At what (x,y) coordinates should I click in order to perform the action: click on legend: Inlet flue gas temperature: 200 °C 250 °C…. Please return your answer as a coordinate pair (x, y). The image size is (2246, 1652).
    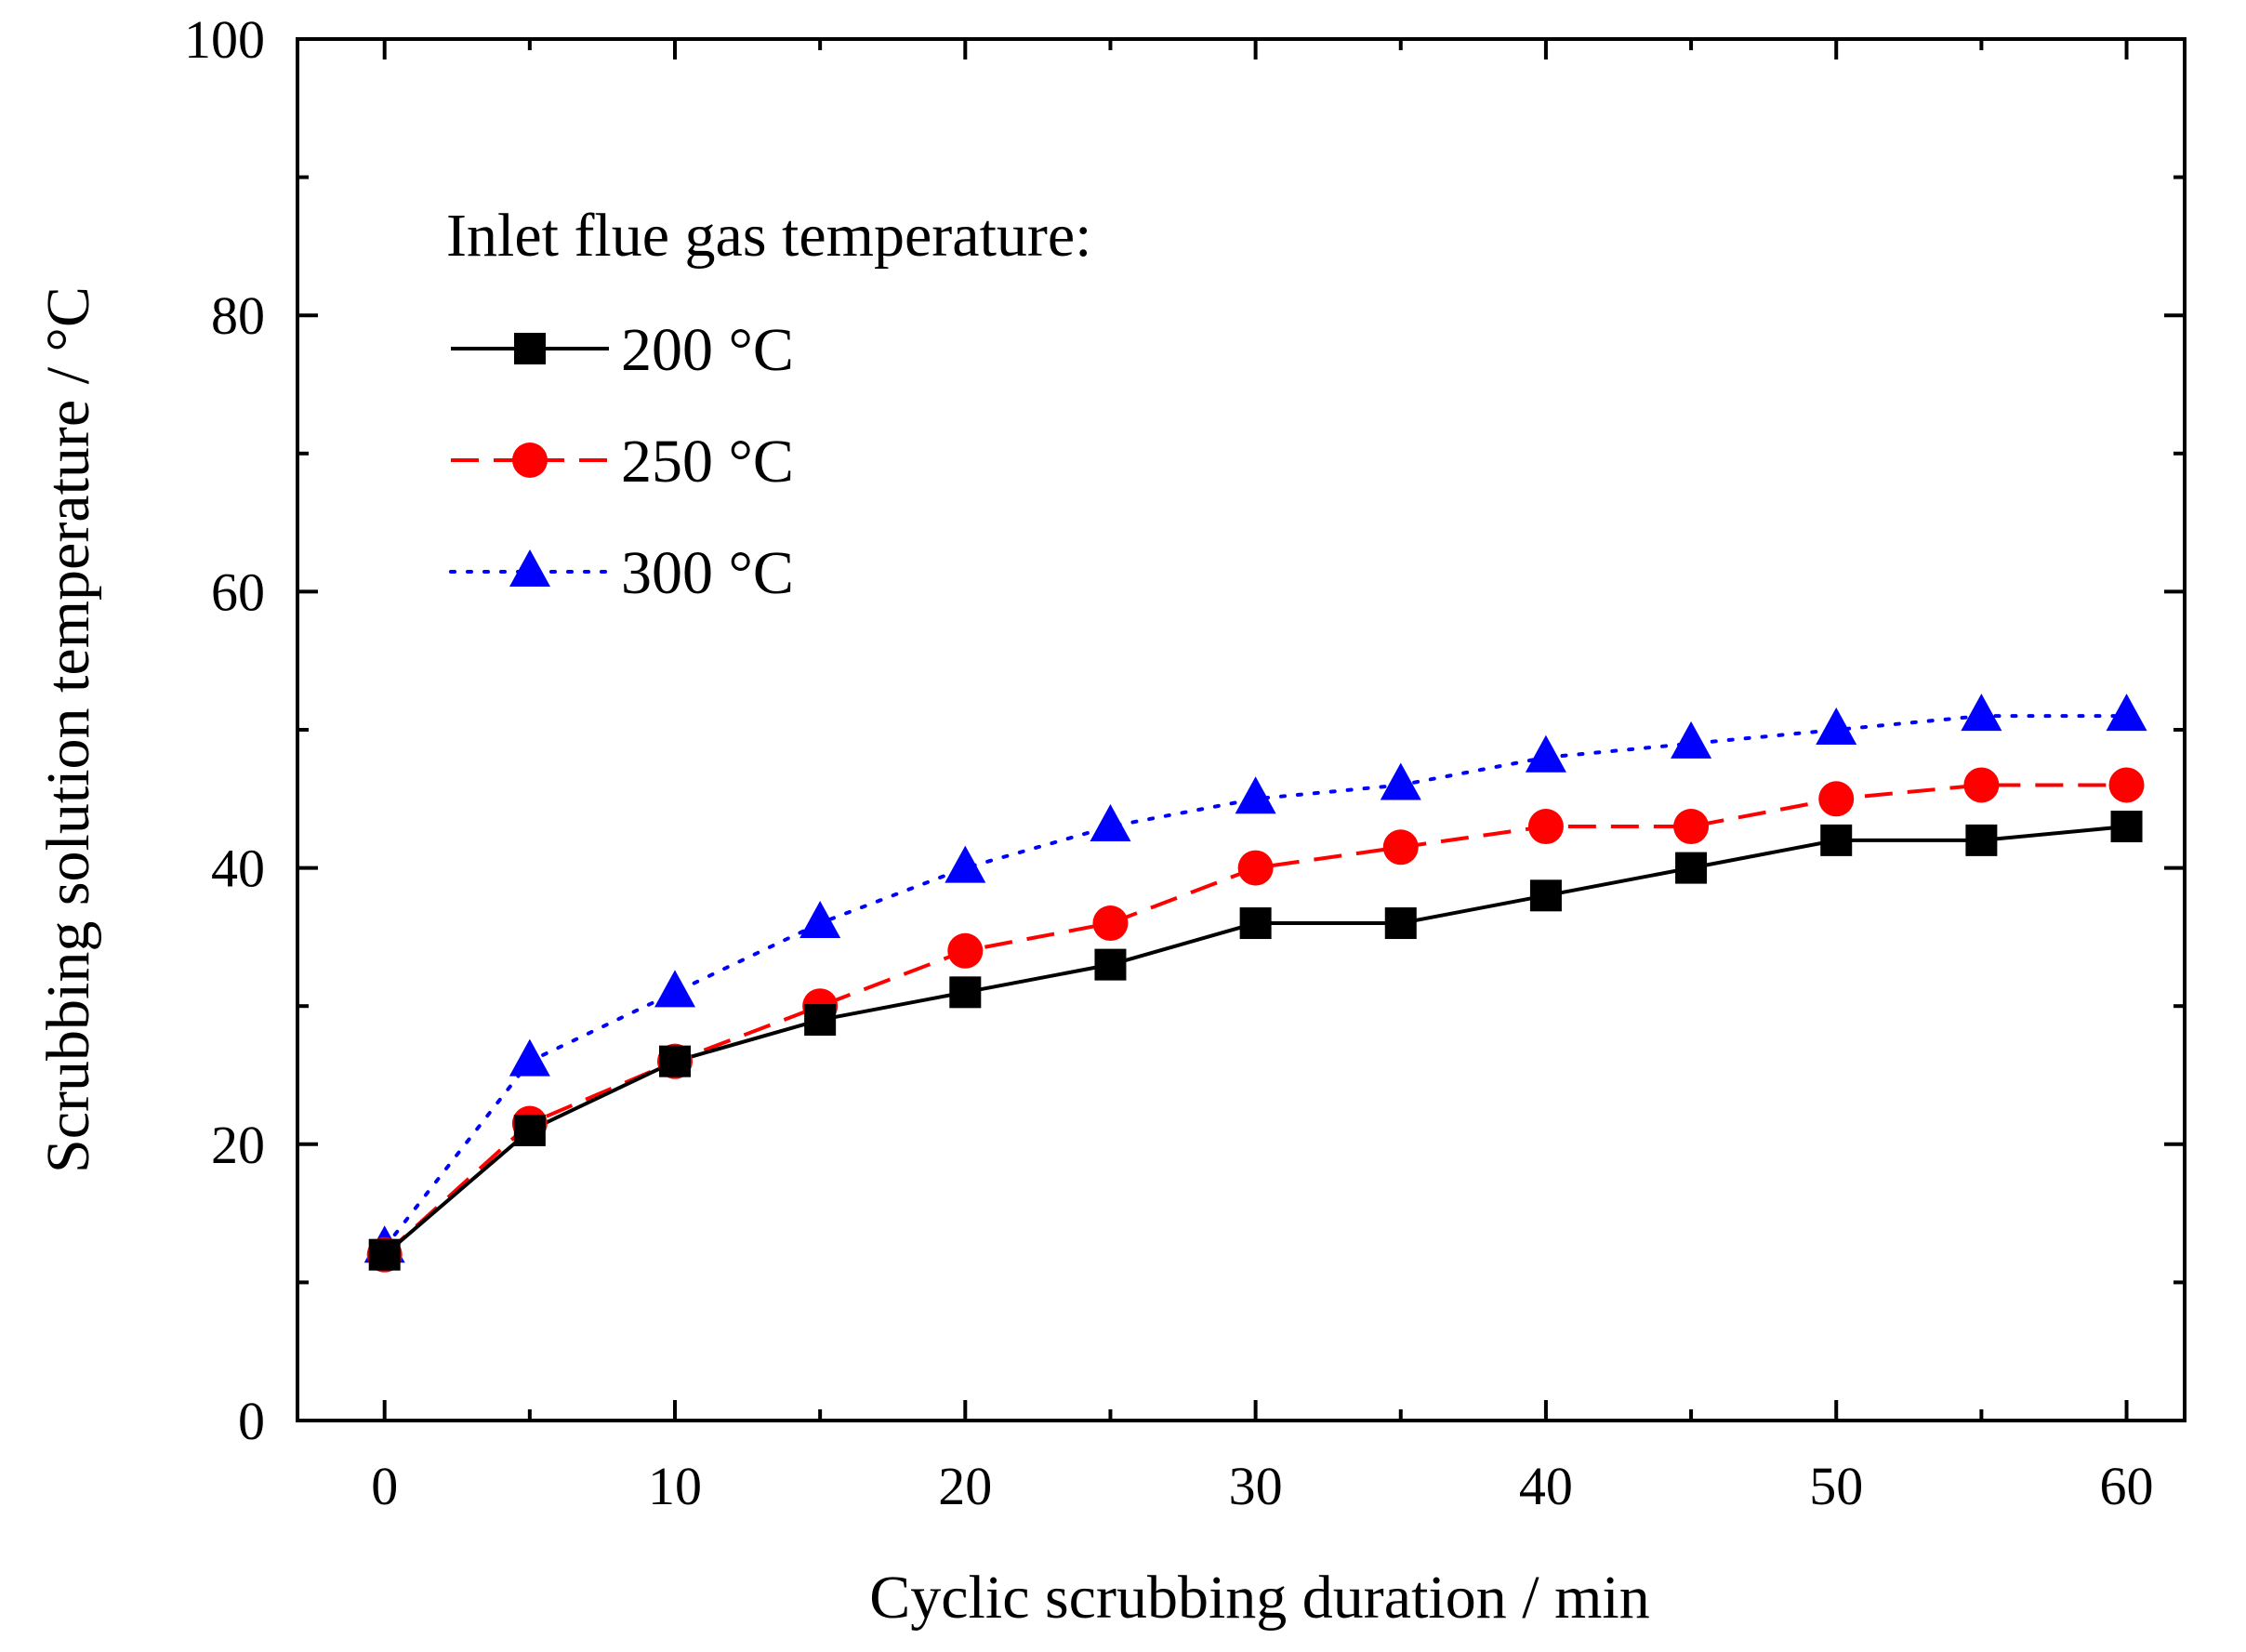
    Looking at the image, I should click on (769, 404).